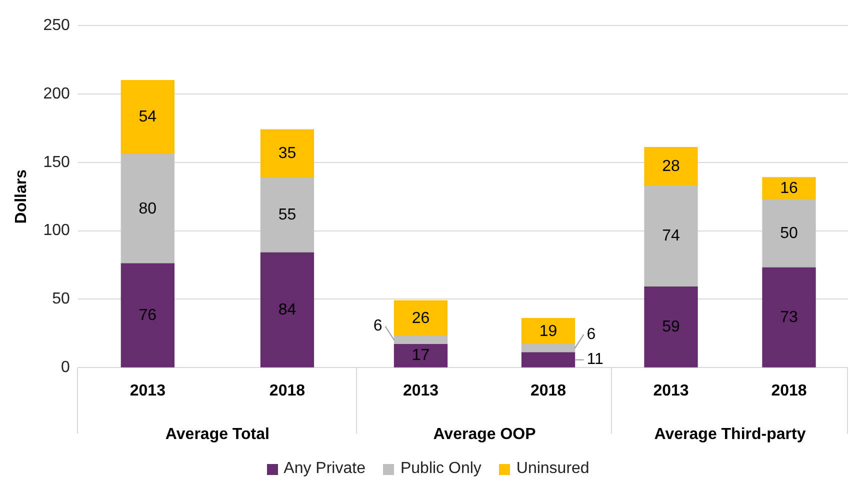 Image resolution: width=856 pixels, height=497 pixels. I want to click on data-label: 54, so click(147, 117).